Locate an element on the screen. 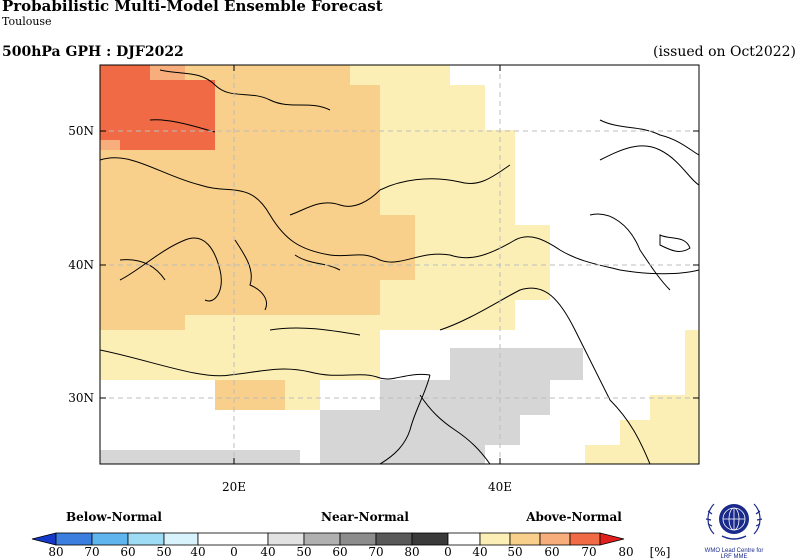  colorbar-tick-labels: 80 70 60 50 40 0 40 50 60 70 80 0 40 50 60 70 80 is located at coordinates (340, 552).